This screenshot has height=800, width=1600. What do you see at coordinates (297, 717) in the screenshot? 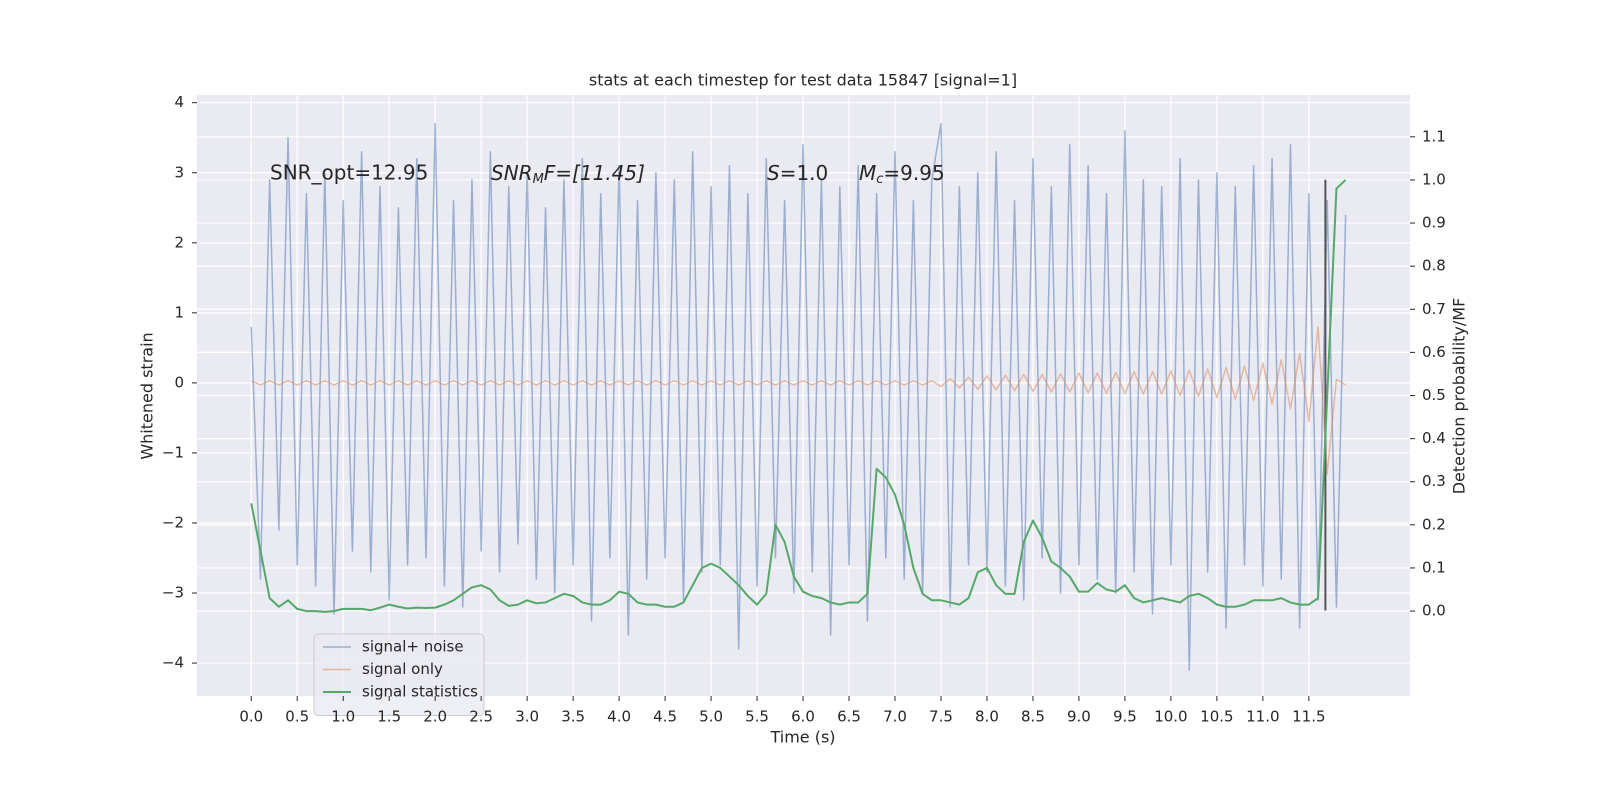
I see `x-tick-label: 0.5` at bounding box center [297, 717].